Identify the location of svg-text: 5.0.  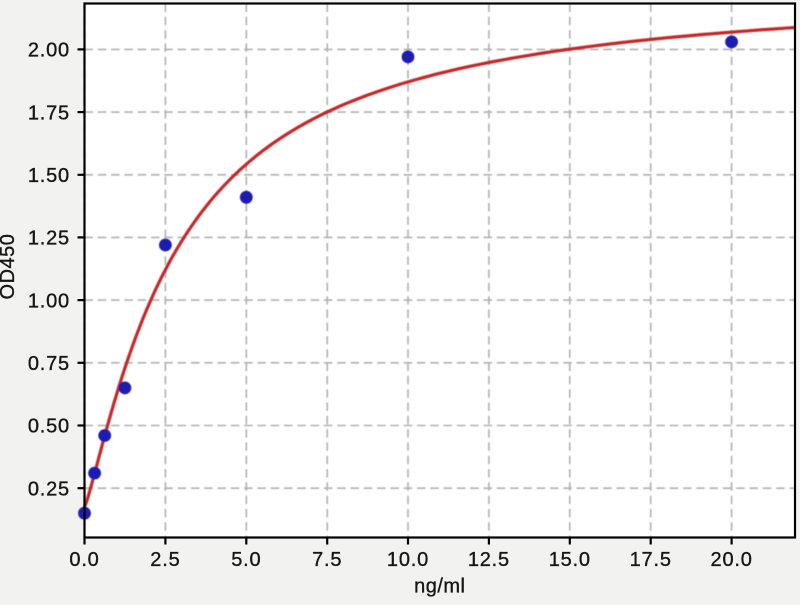
(246, 560).